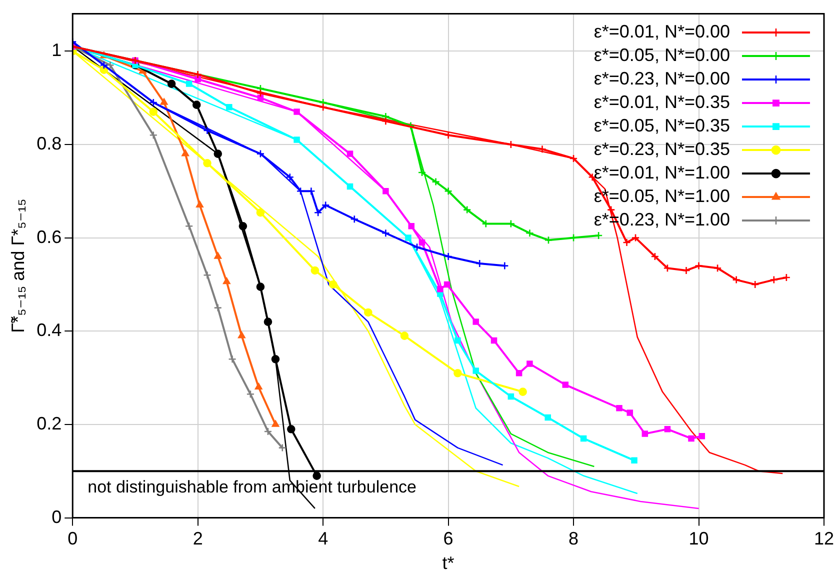 Image resolution: width=837 pixels, height=579 pixels. Describe the element at coordinates (57, 50) in the screenshot. I see `y-tick-label: 1` at that location.